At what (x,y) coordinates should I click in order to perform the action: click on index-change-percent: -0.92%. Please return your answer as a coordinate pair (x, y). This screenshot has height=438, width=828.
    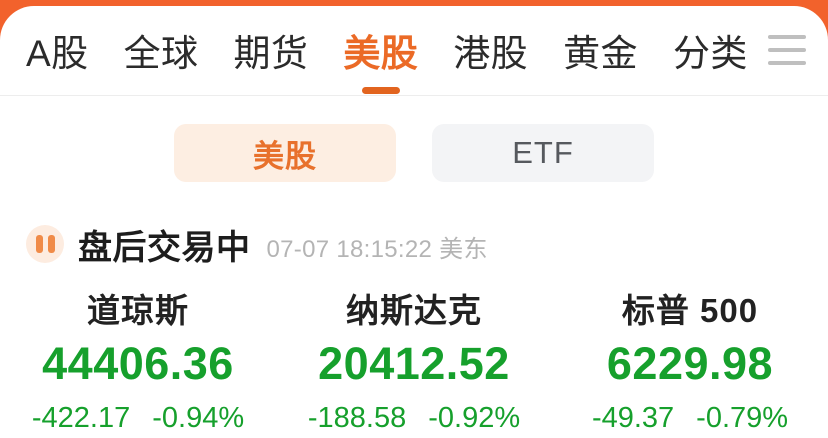
    Looking at the image, I should click on (474, 418).